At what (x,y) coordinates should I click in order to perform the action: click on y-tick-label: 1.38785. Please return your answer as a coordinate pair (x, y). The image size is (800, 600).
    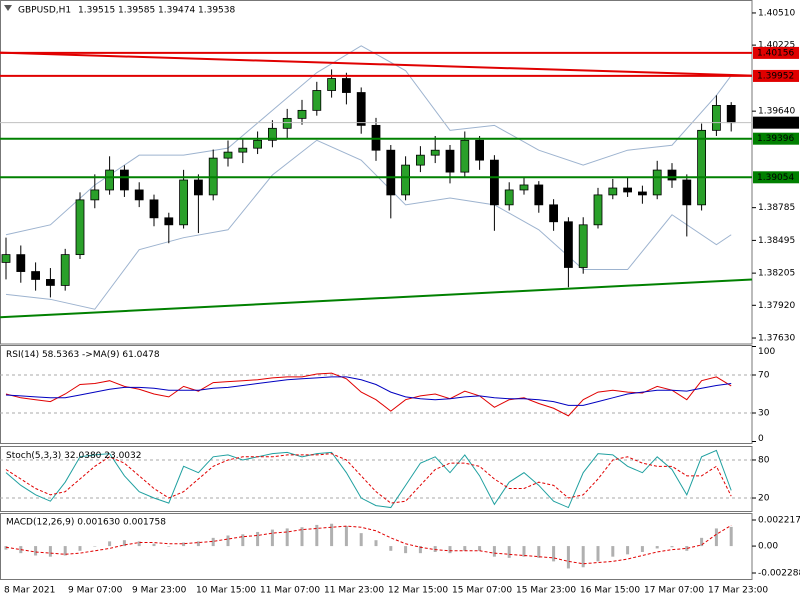
    Looking at the image, I should click on (776, 208).